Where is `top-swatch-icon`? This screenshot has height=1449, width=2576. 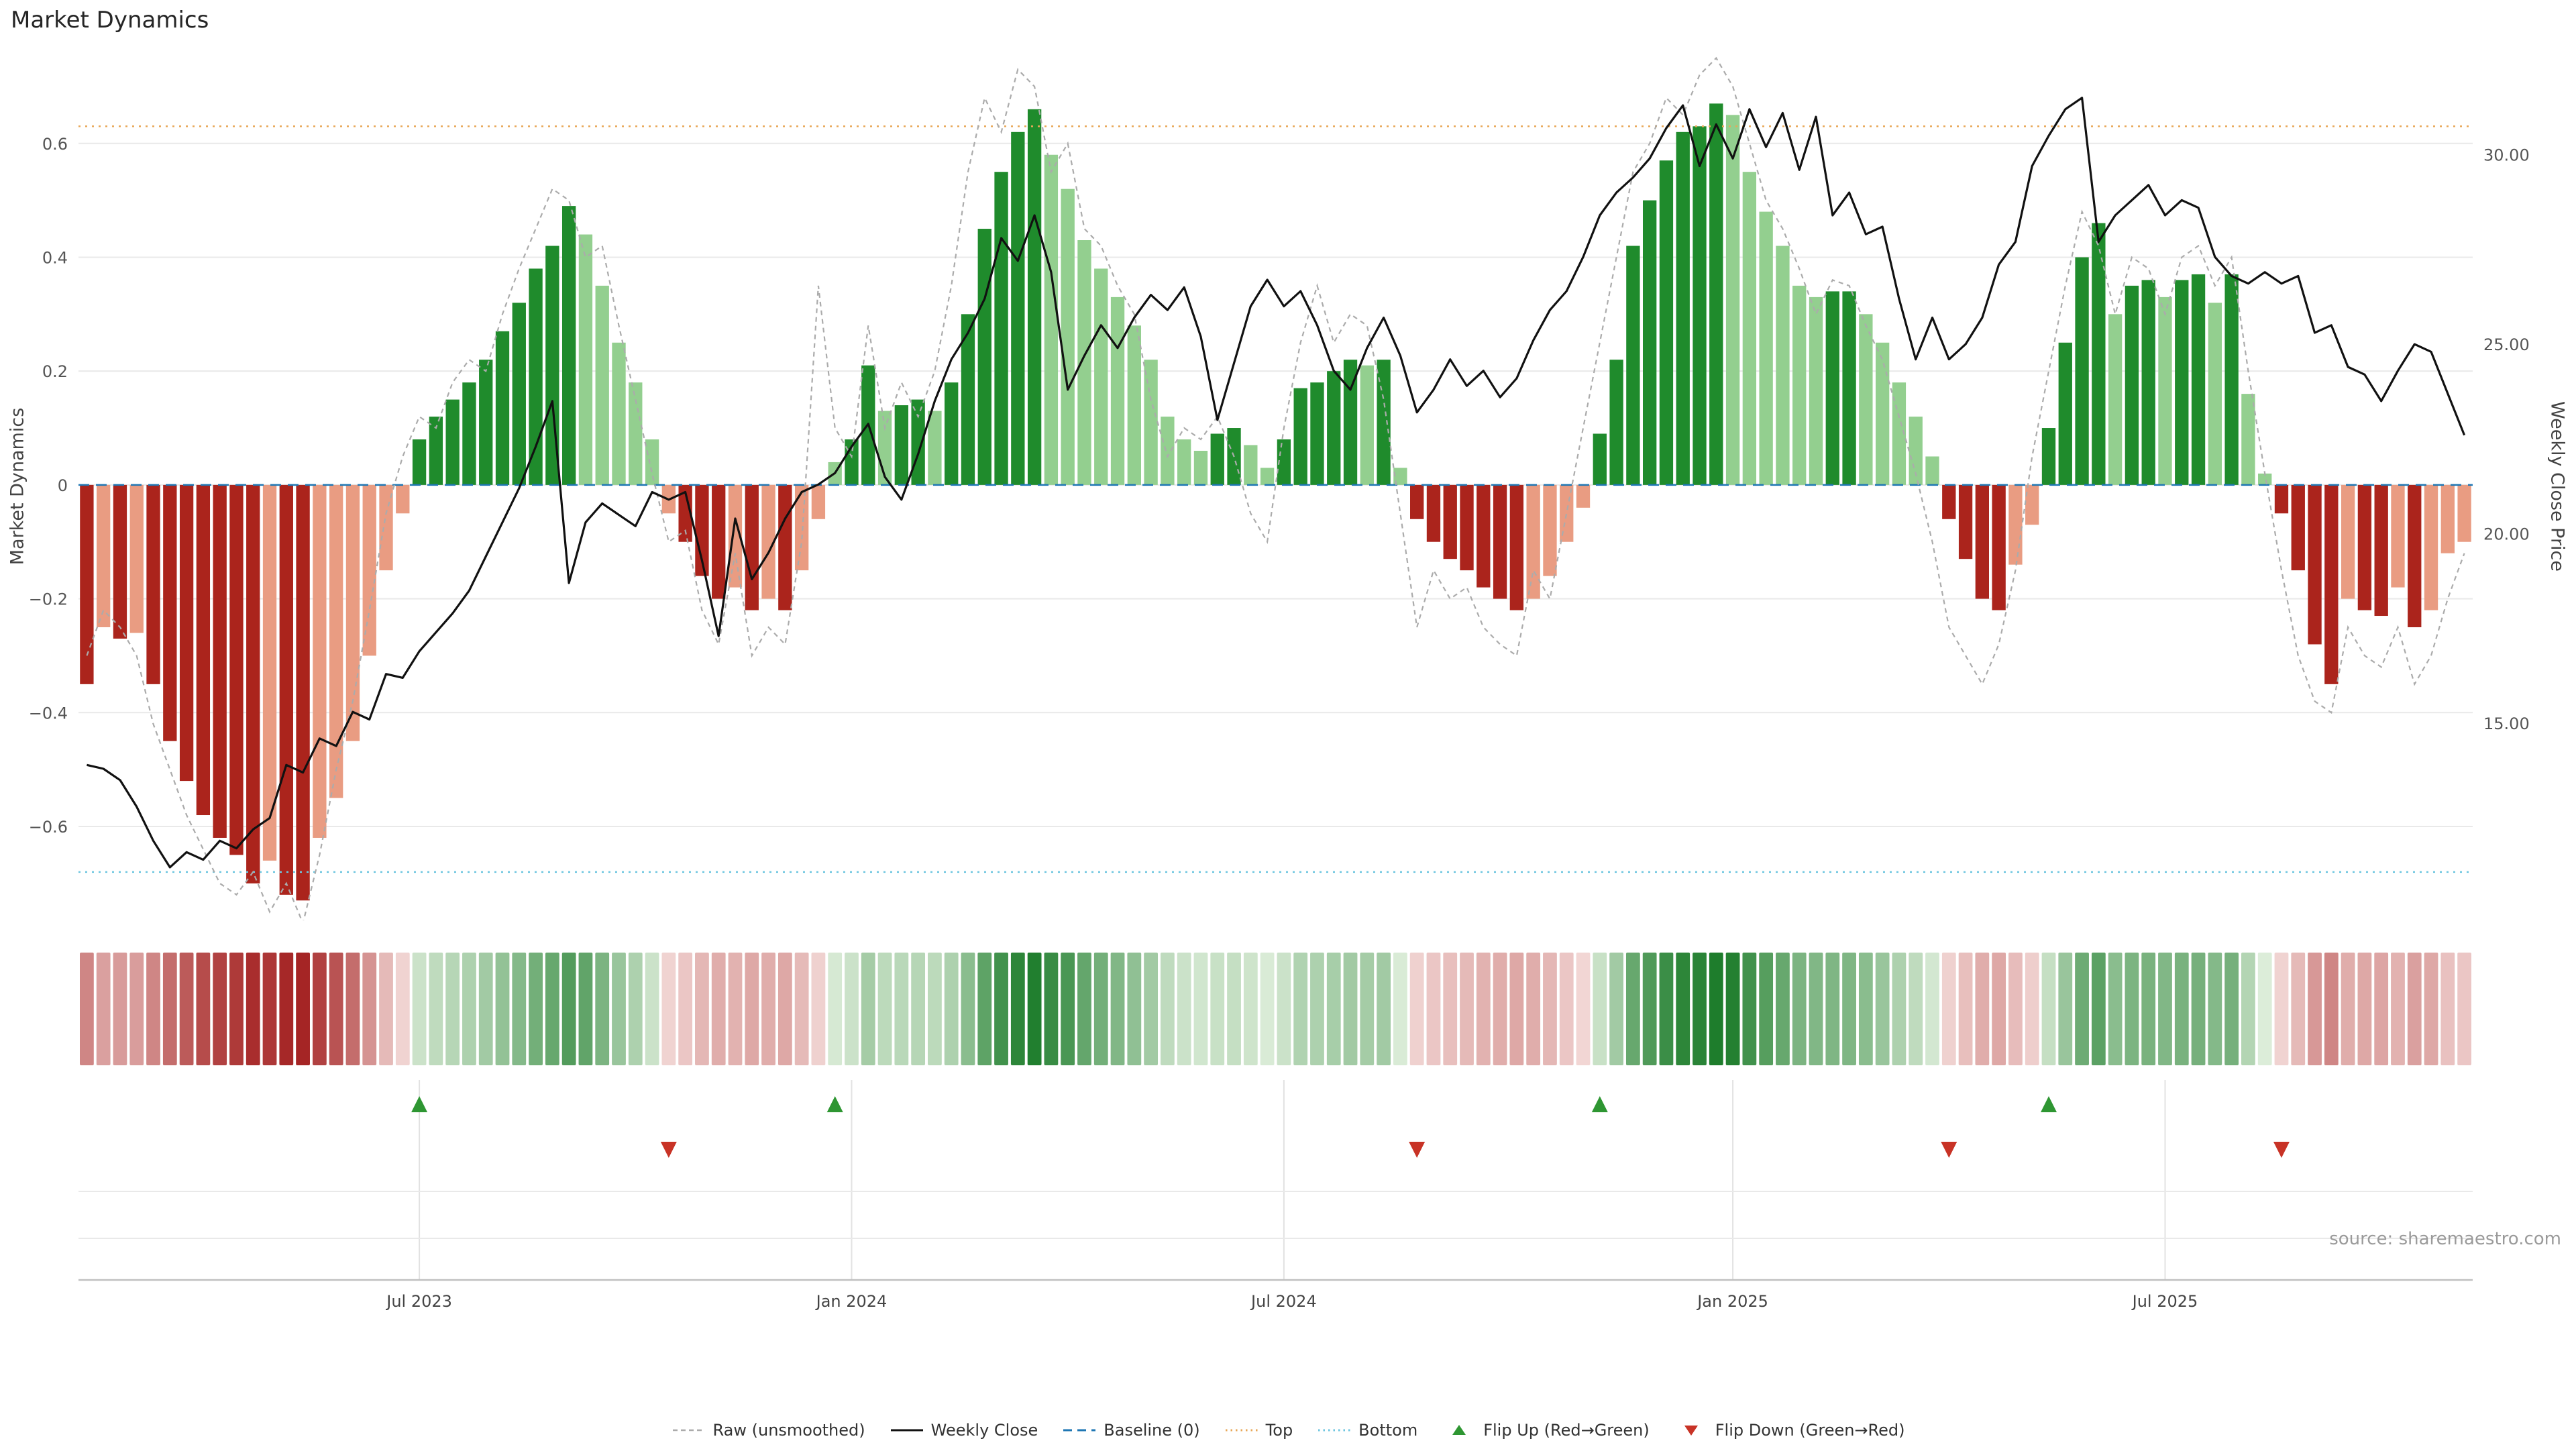 top-swatch-icon is located at coordinates (1241, 1430).